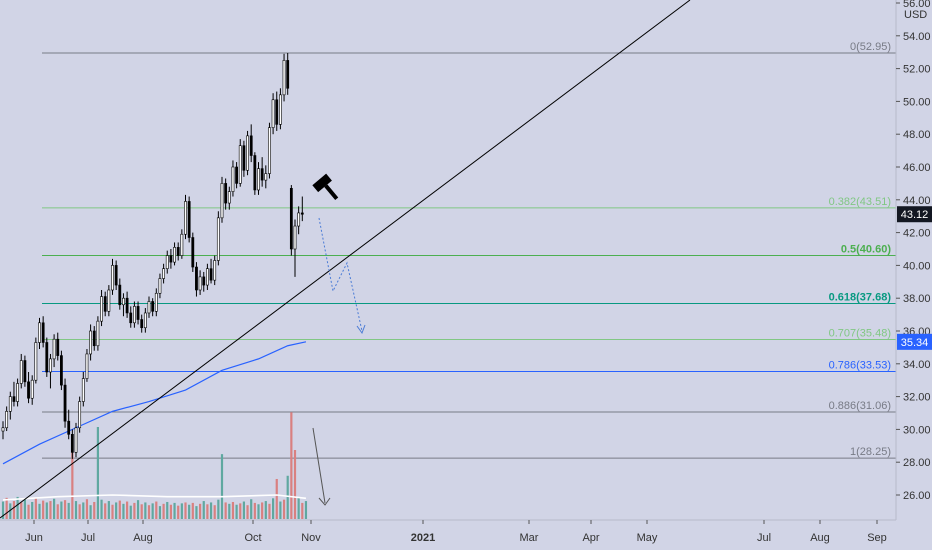  Describe the element at coordinates (917, 430) in the screenshot. I see `y-tick-label: 30.00` at that location.